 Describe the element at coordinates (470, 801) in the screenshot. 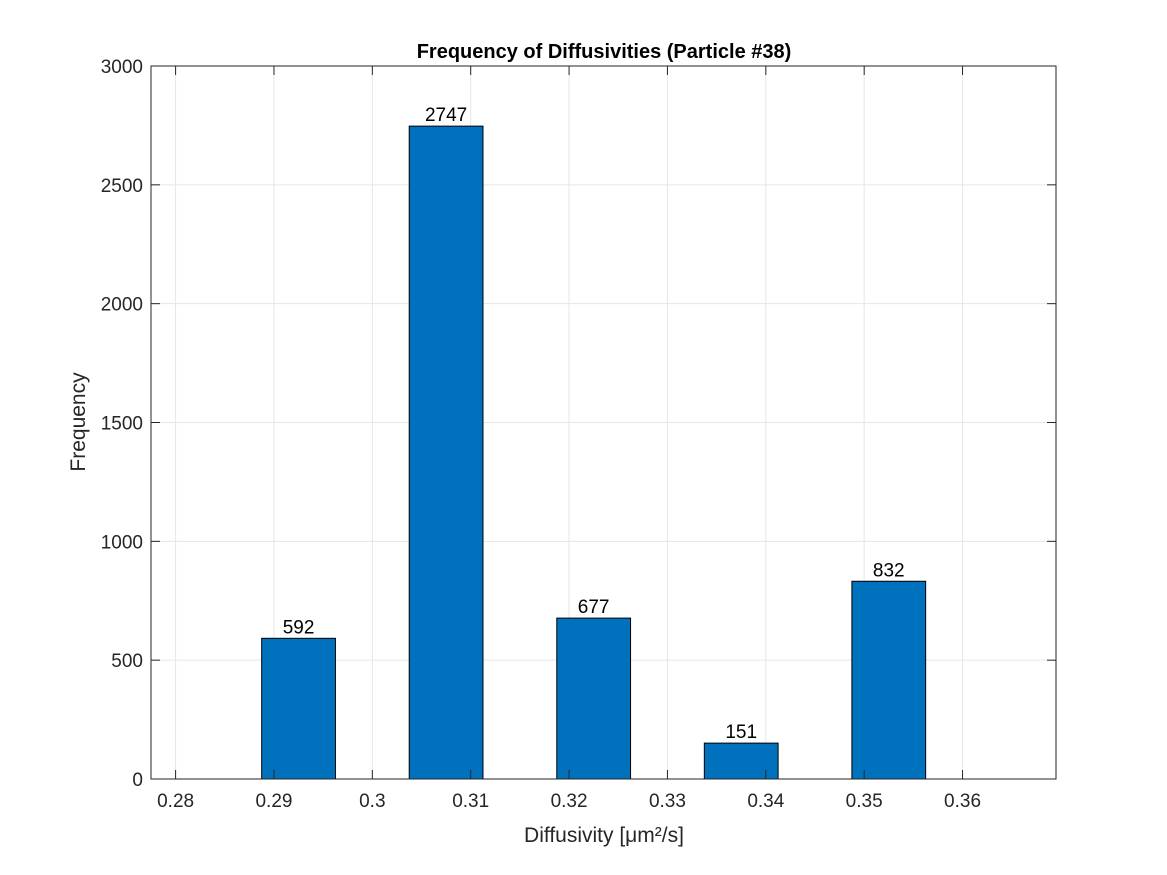

I see `x-tick-label: 0.31` at that location.